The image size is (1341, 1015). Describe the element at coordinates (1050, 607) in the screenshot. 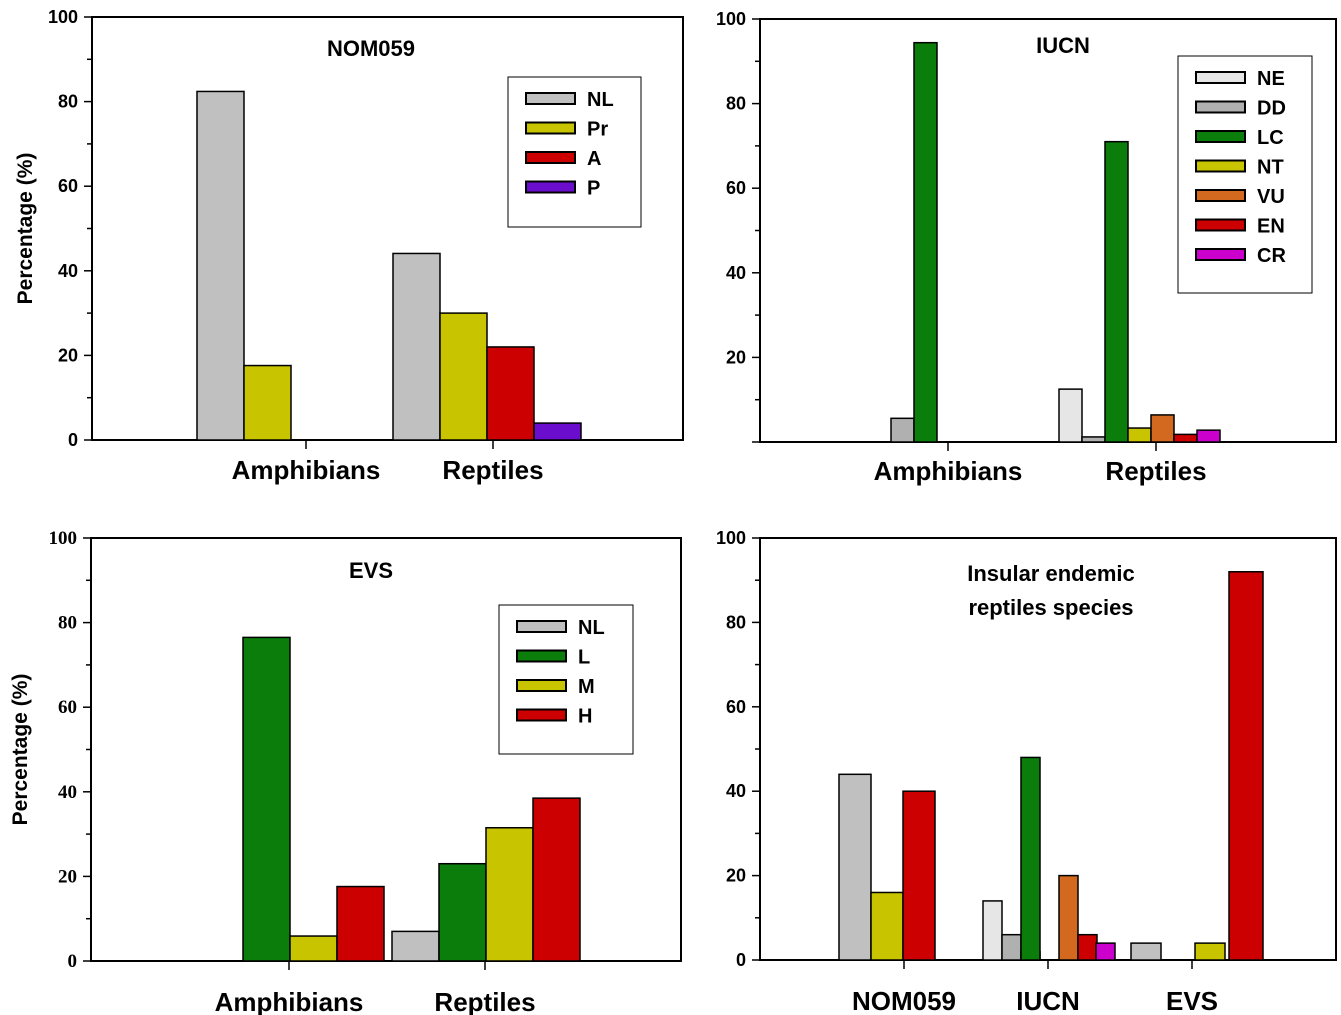

I see `chart-title-line2: reptiles species` at that location.